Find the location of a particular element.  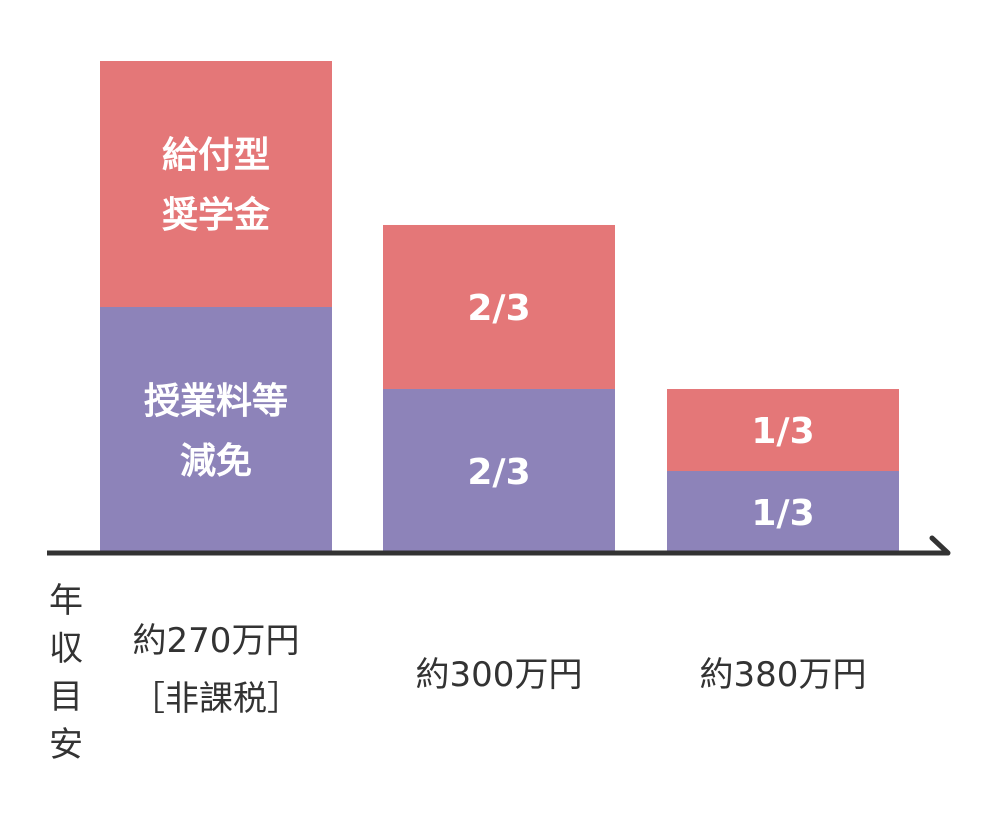

data-label-line: 減免 is located at coordinates (216, 461).